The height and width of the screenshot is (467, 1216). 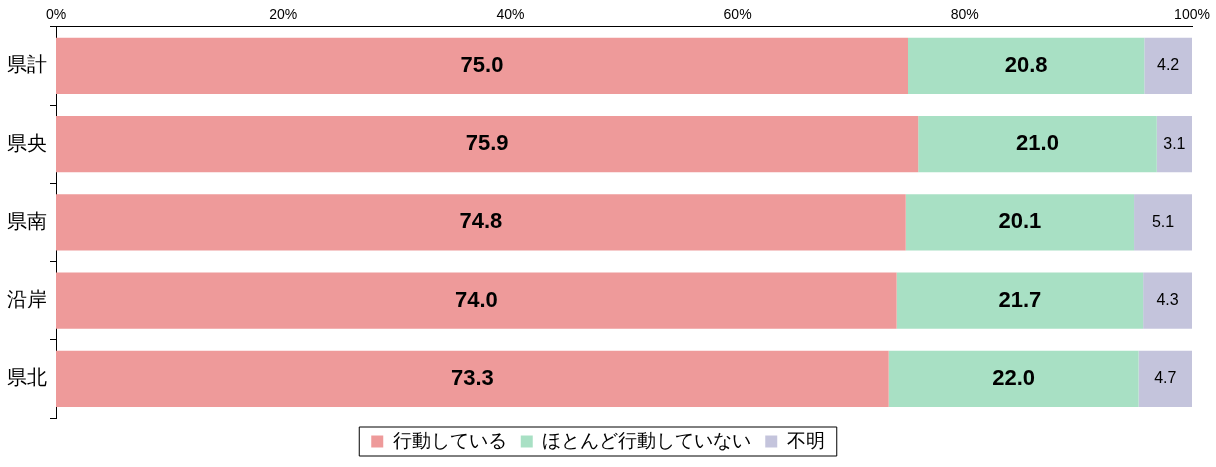 I want to click on y-tick-label: 県南, so click(x=27, y=220).